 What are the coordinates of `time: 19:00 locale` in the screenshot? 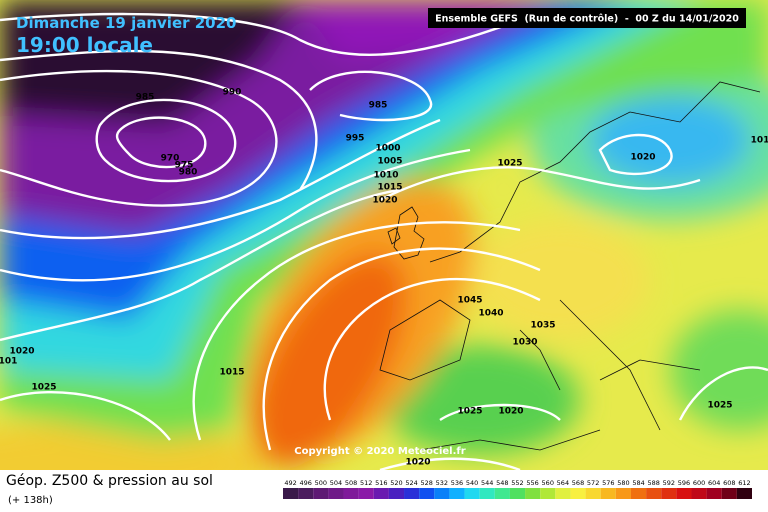 It's located at (84, 45).